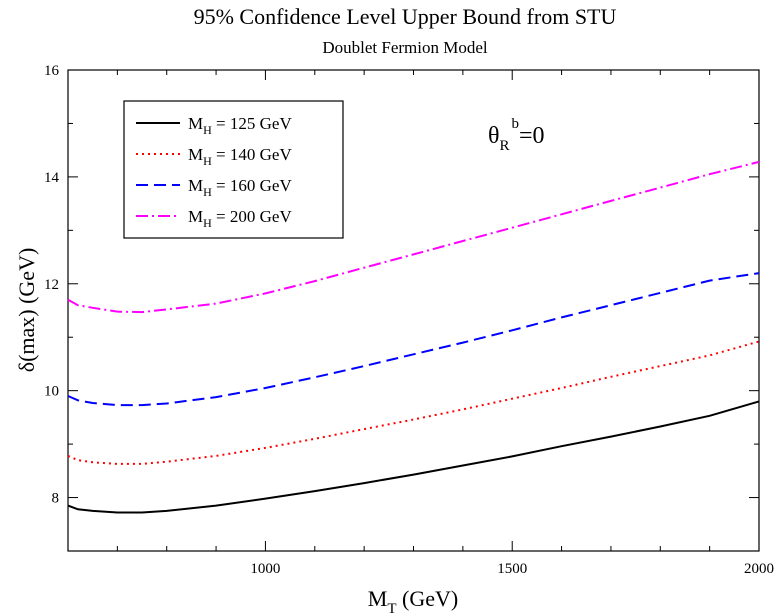  I want to click on chart-subtitle: Doublet Fermion Model, so click(405, 47).